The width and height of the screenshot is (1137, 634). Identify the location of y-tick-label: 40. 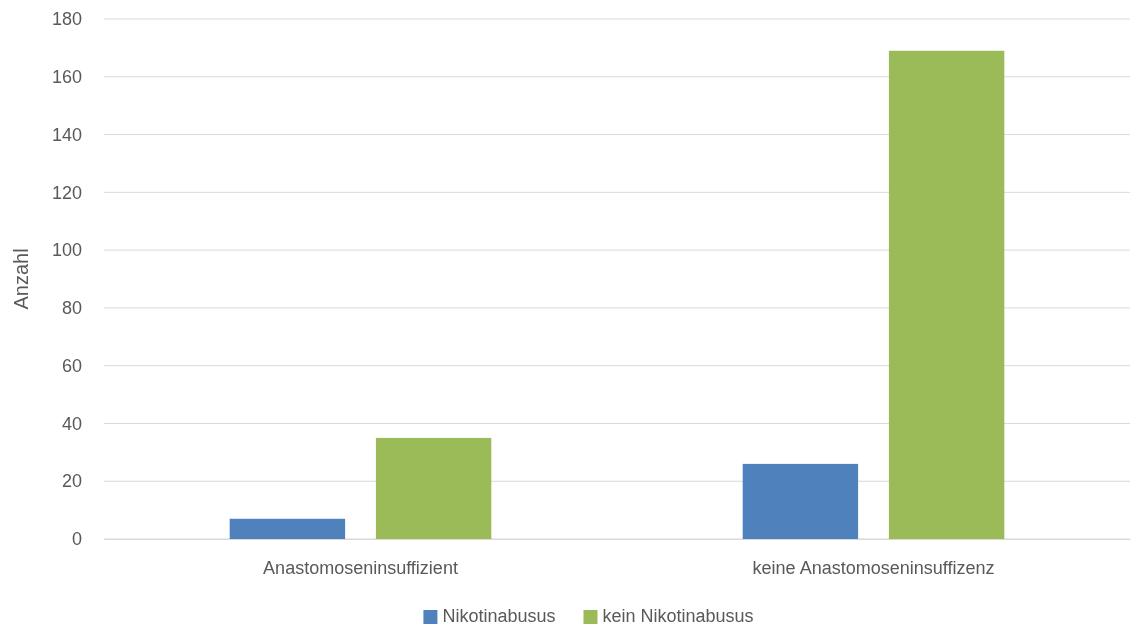
(71, 423).